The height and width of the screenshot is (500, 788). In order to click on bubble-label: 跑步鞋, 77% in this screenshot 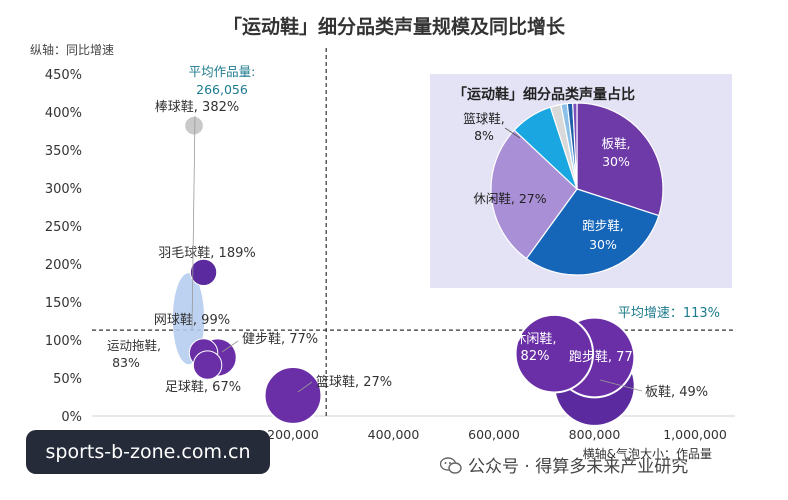, I will do `click(607, 357)`.